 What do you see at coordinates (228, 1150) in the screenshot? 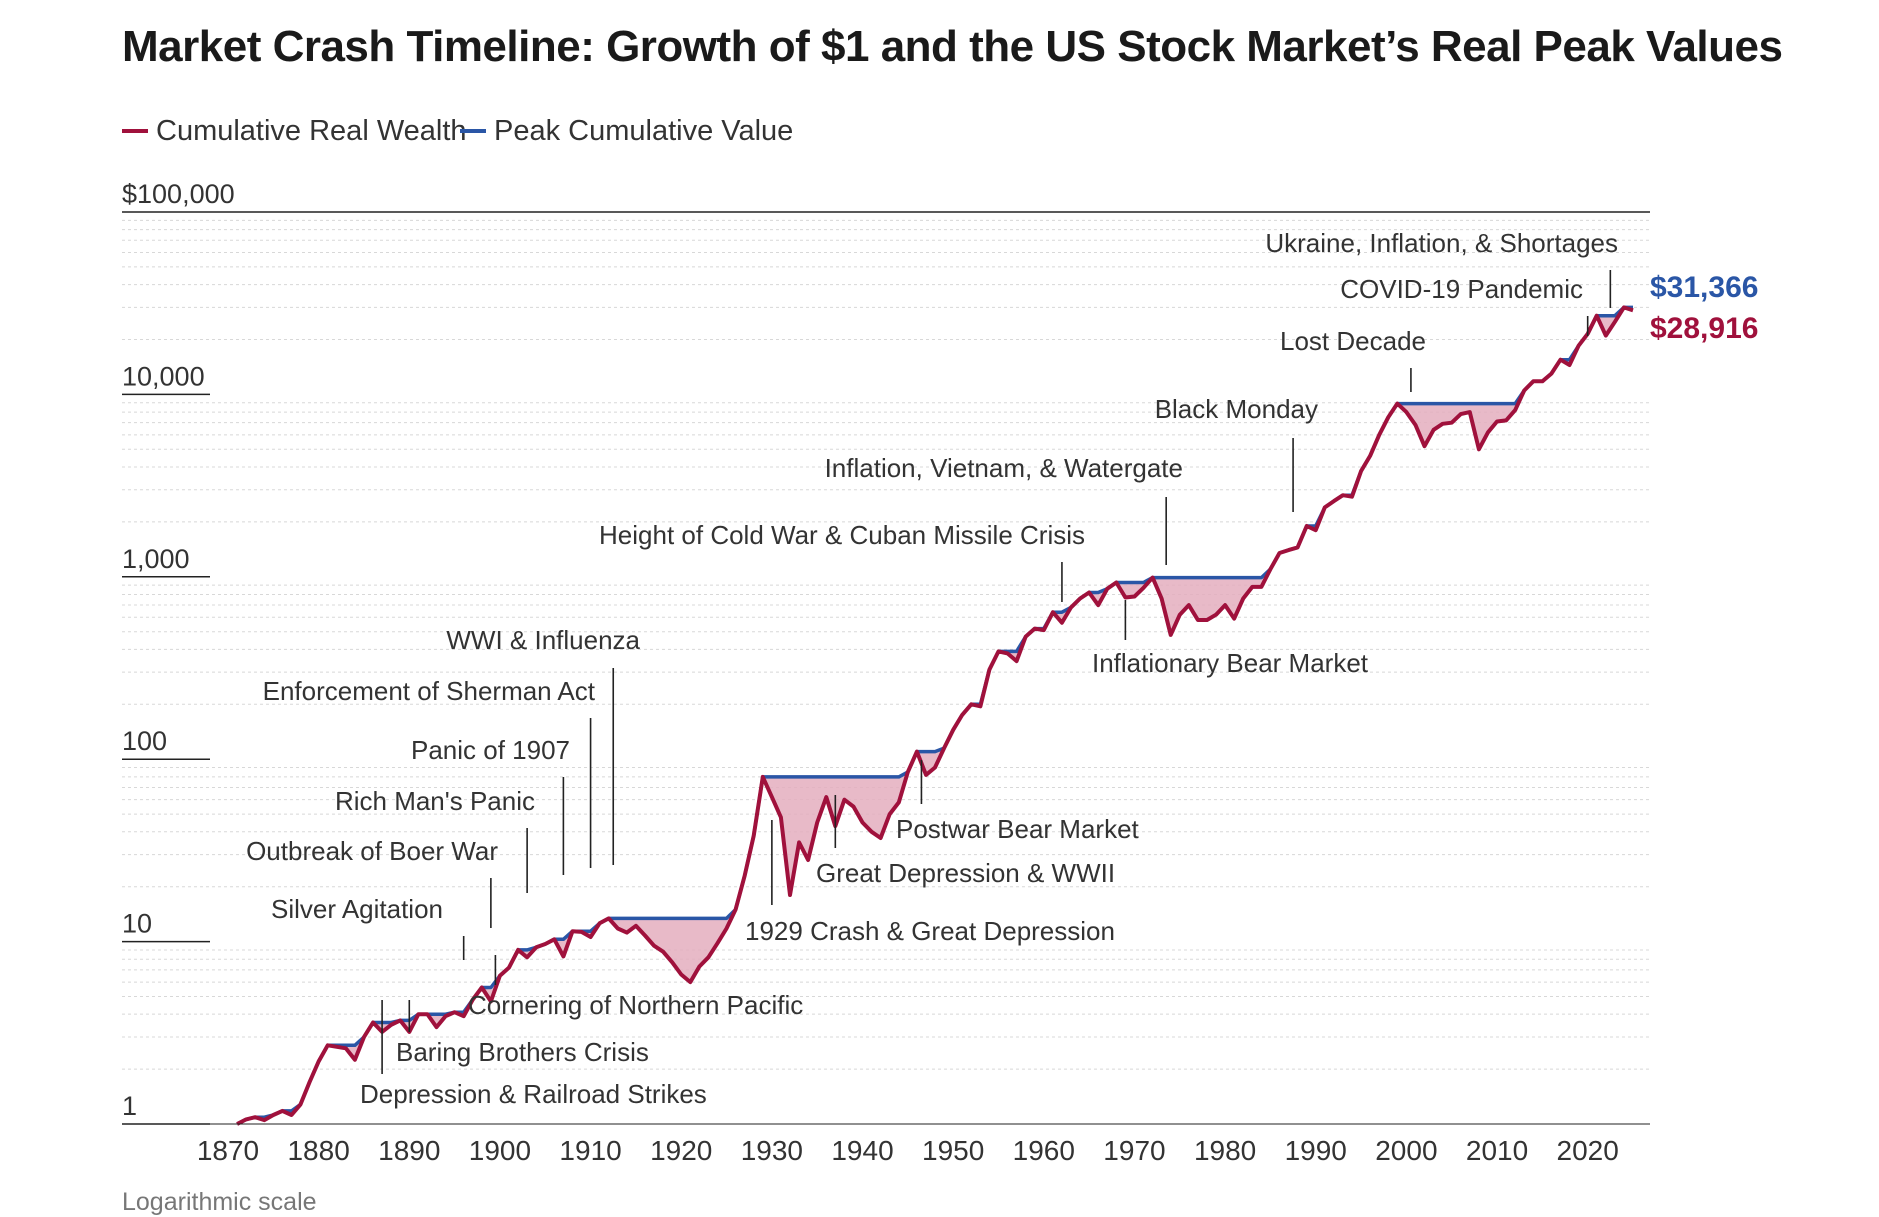
I see `x-tick-label: 1870` at bounding box center [228, 1150].